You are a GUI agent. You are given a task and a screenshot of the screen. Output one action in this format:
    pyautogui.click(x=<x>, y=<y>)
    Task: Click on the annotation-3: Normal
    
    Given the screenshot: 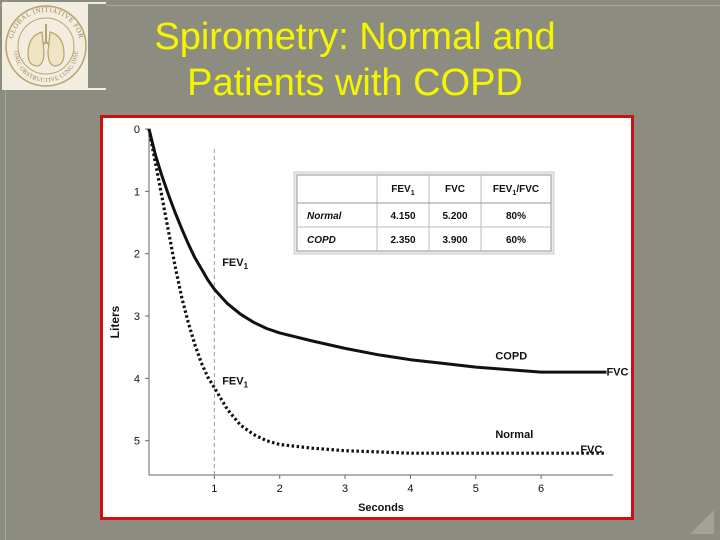 What is the action you would take?
    pyautogui.click(x=514, y=435)
    